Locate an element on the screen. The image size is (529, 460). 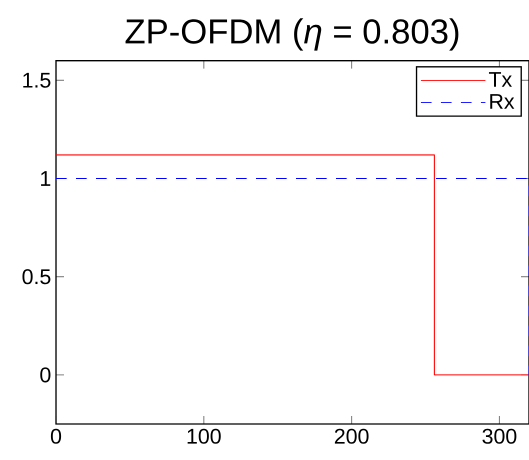
legend-label: Rx is located at coordinates (502, 101).